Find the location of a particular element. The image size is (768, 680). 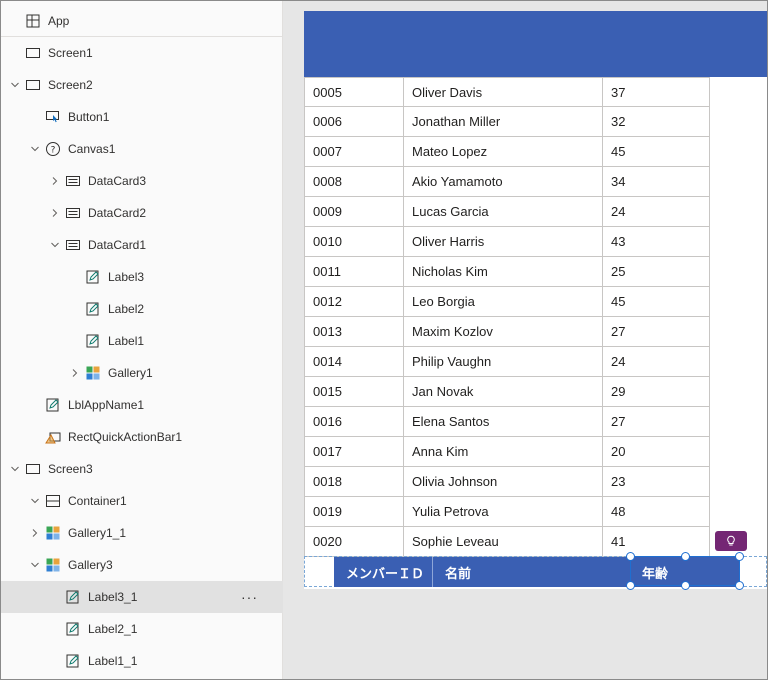

table-row: 0013 Maxim Kozlov 27 is located at coordinates (507, 332).